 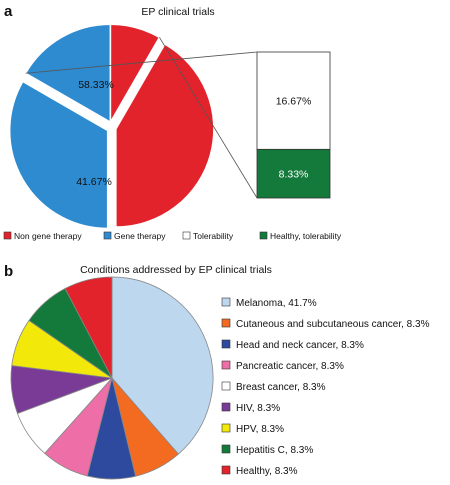 I want to click on legend-label-hepatitis-c: Hepatitis C, 8.3%, so click(x=274, y=450).